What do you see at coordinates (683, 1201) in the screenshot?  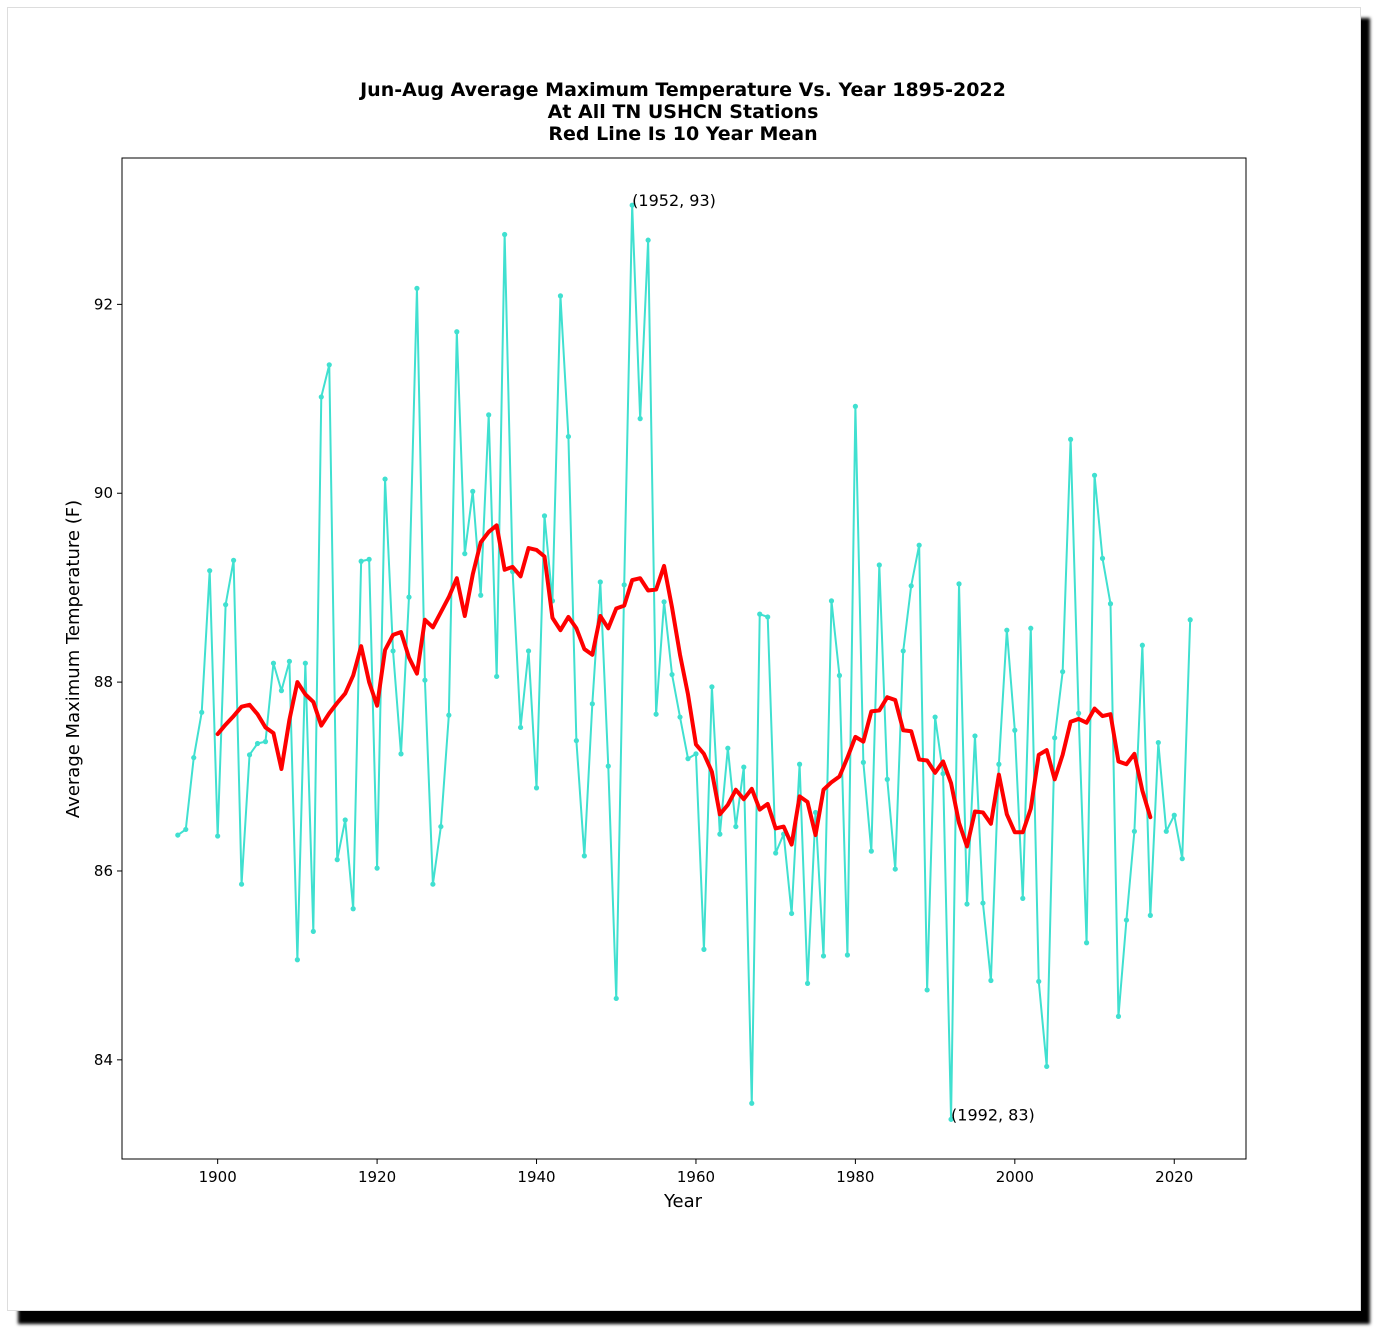 I see `x-axis-label: Year` at bounding box center [683, 1201].